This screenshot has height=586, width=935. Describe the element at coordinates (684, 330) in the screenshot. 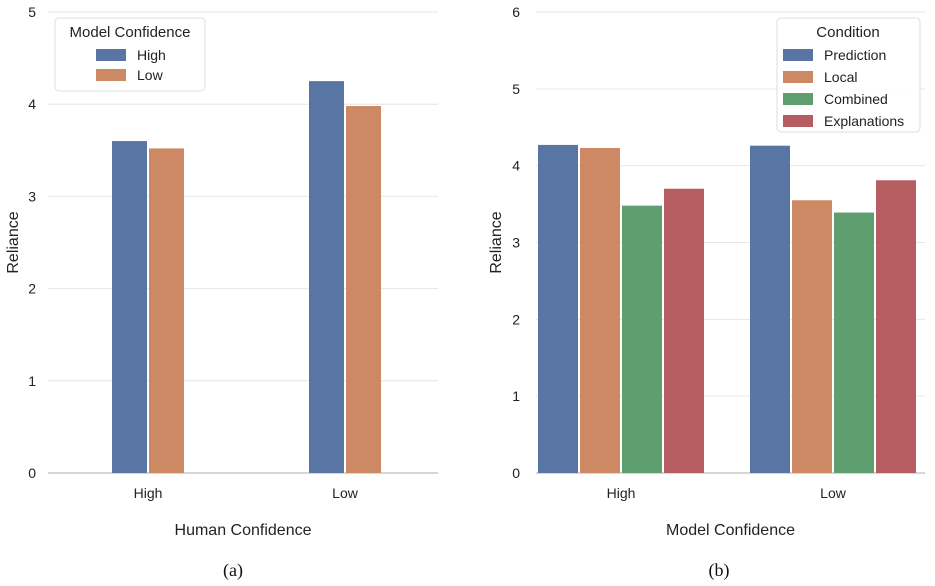

I see `bar-explanations-high` at that location.